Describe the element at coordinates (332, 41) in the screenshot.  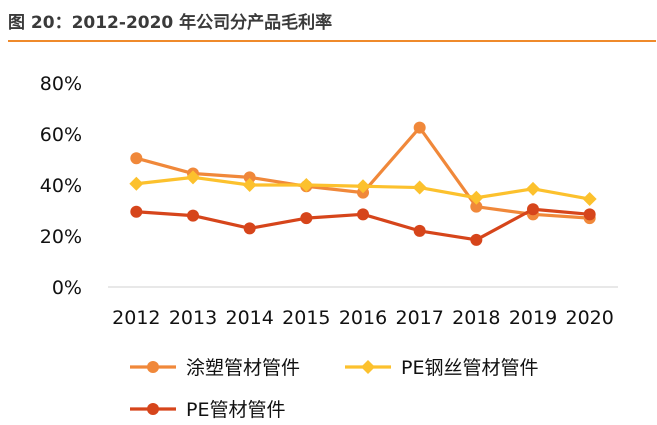
I see `title-rule` at that location.